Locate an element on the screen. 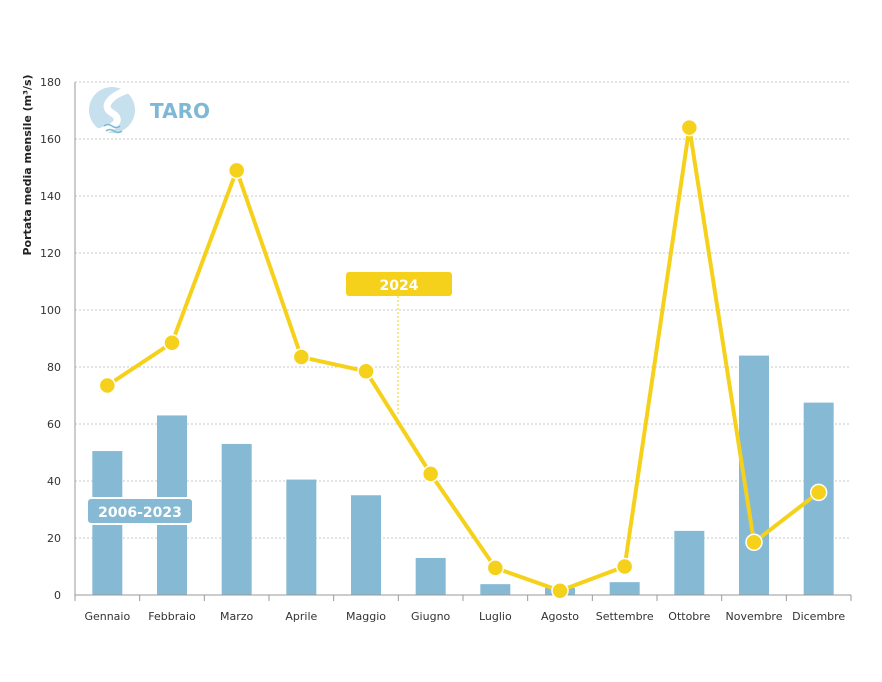 The image size is (882, 682). legend-2024-label: 2024 is located at coordinates (399, 286).